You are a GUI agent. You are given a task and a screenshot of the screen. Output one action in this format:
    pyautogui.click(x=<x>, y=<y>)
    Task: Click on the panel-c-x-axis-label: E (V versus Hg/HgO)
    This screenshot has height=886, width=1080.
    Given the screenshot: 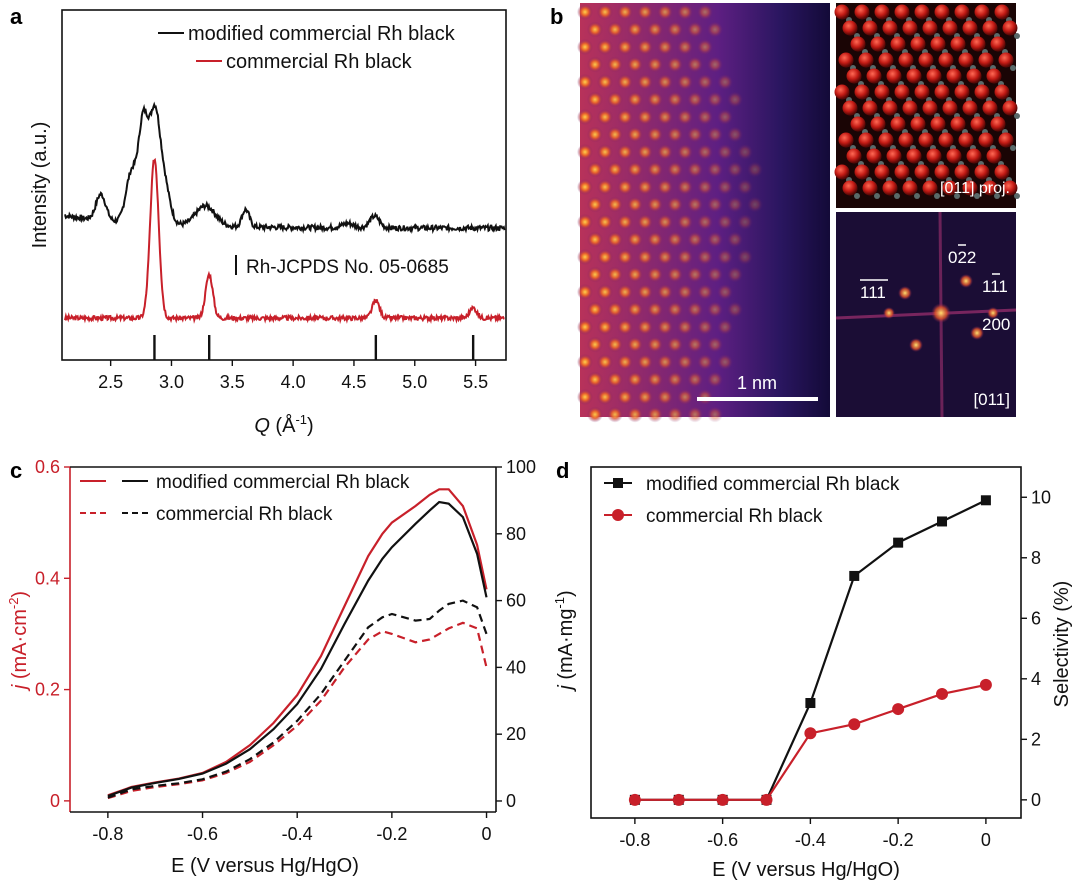 What is the action you would take?
    pyautogui.click(x=265, y=866)
    